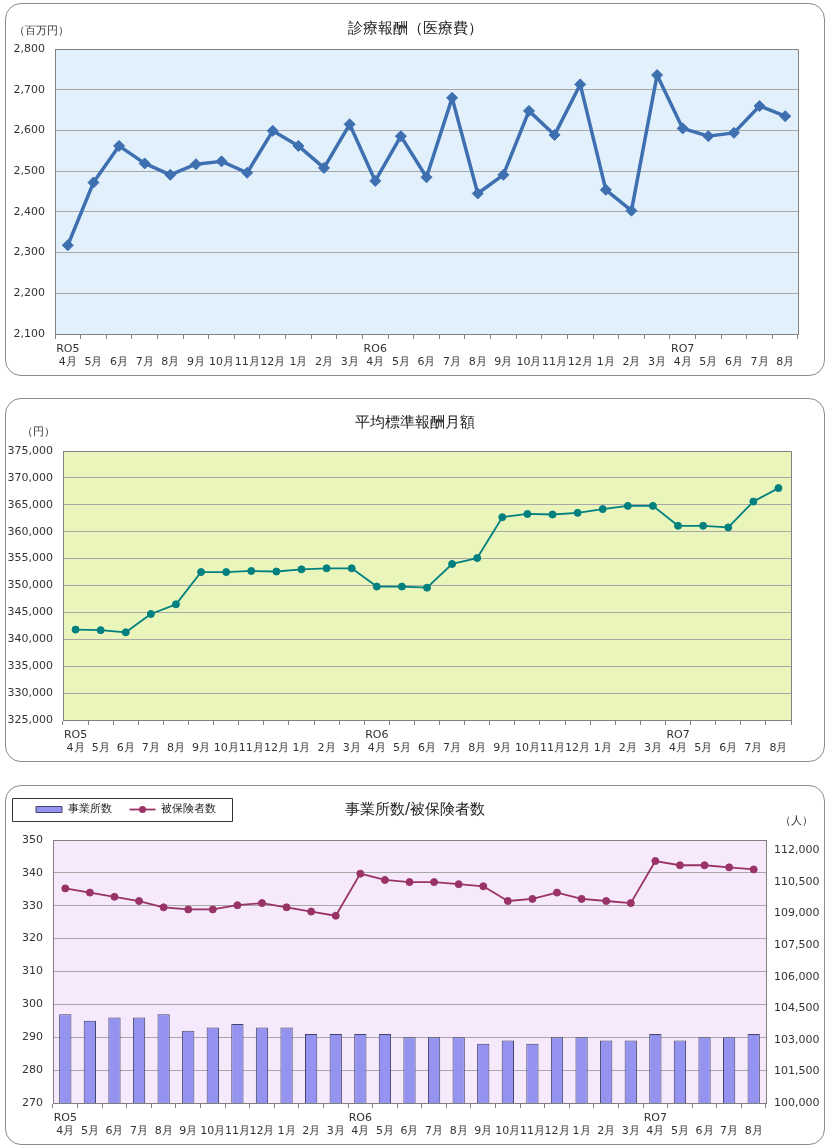 This screenshot has height=1147, width=830. I want to click on y2-tick-label: 112,000, so click(797, 850).